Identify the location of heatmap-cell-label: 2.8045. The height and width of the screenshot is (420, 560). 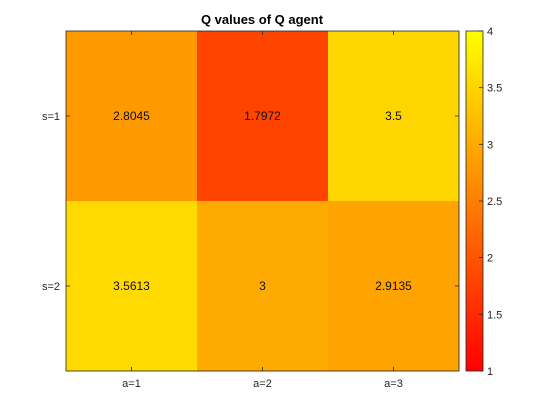
(131, 116).